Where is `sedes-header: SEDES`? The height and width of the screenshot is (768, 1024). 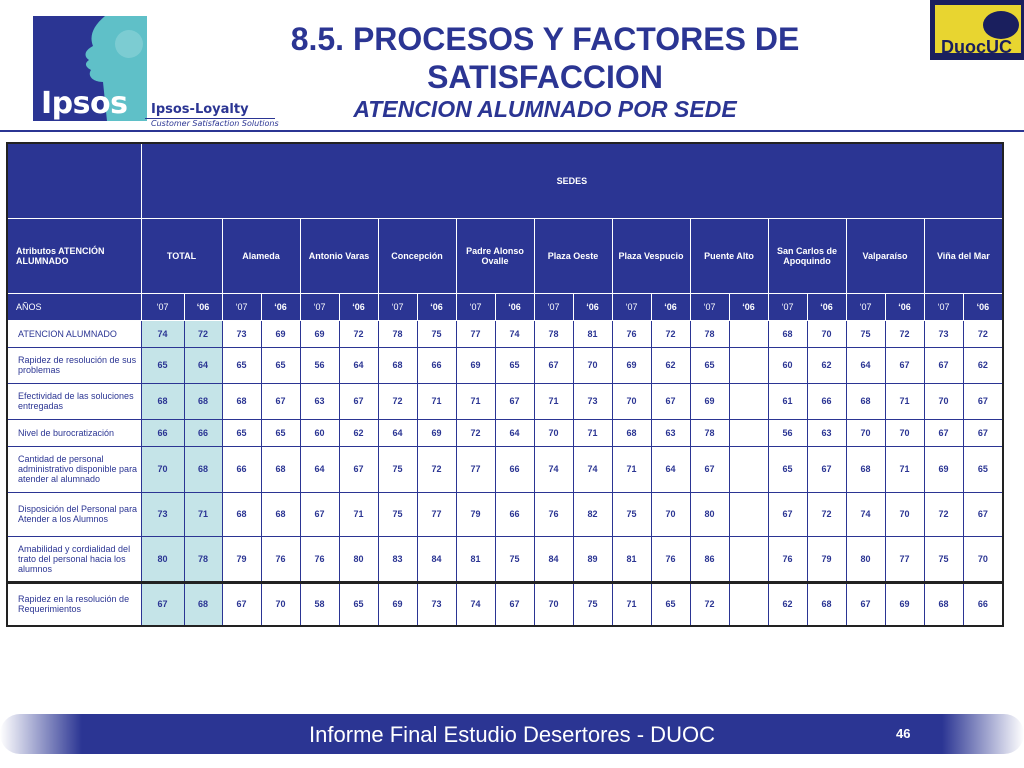
sedes-header: SEDES is located at coordinates (572, 180).